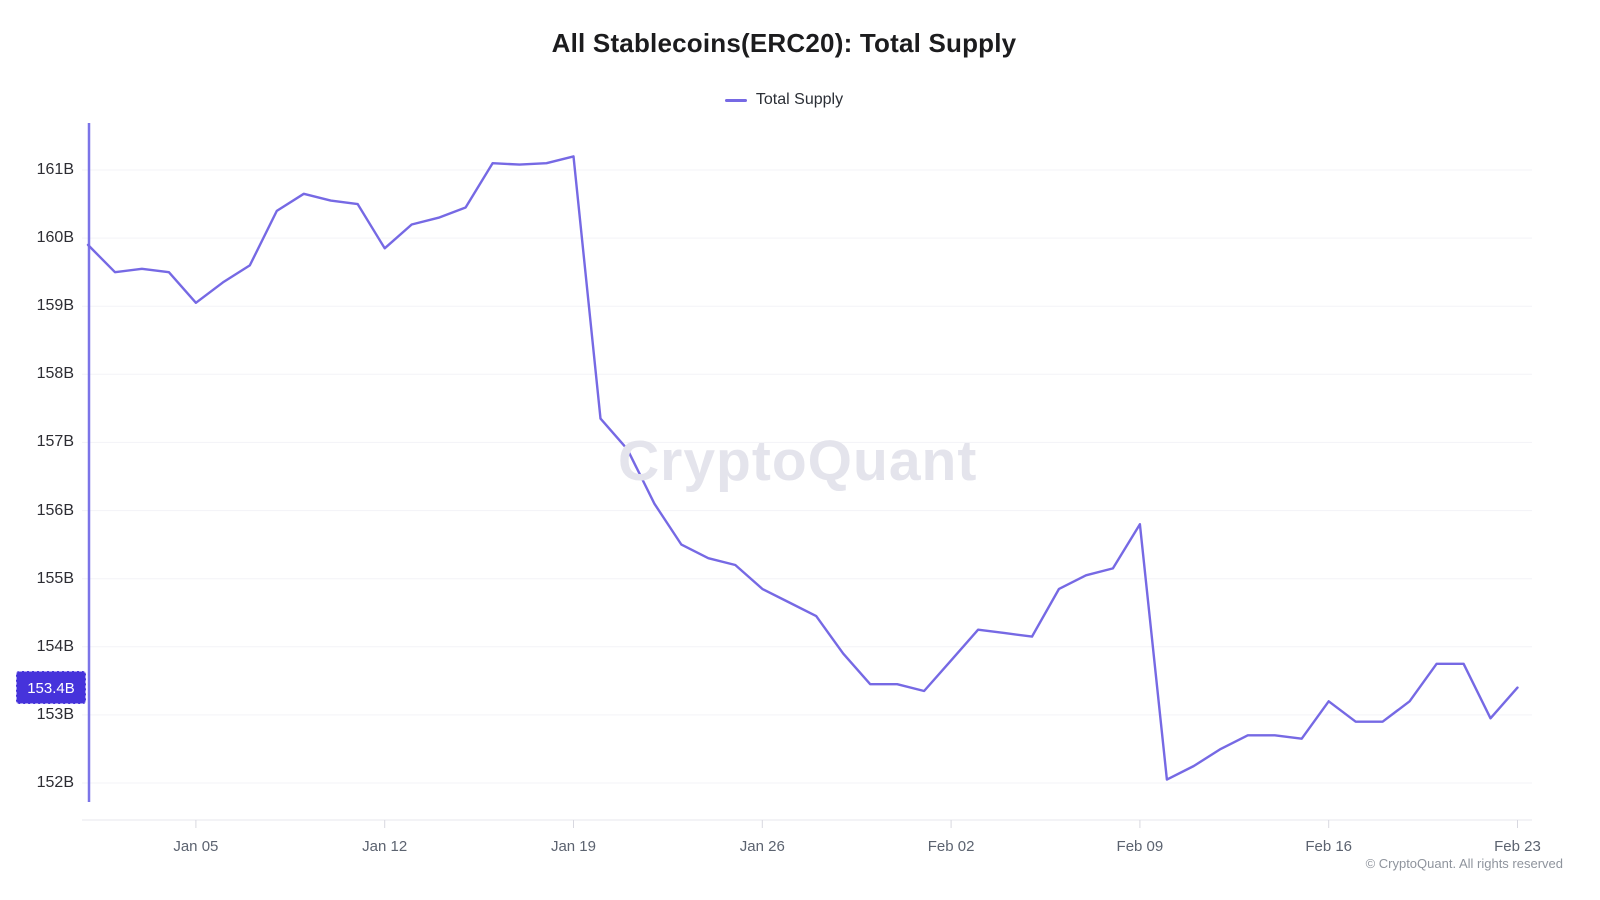  What do you see at coordinates (55, 578) in the screenshot?
I see `y-tick-label: 155B` at bounding box center [55, 578].